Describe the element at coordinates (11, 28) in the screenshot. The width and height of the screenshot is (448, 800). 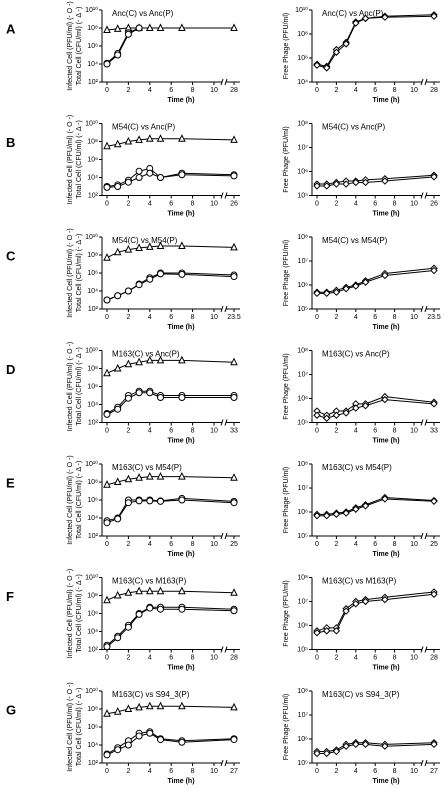
I see `panel-letter: A` at that location.